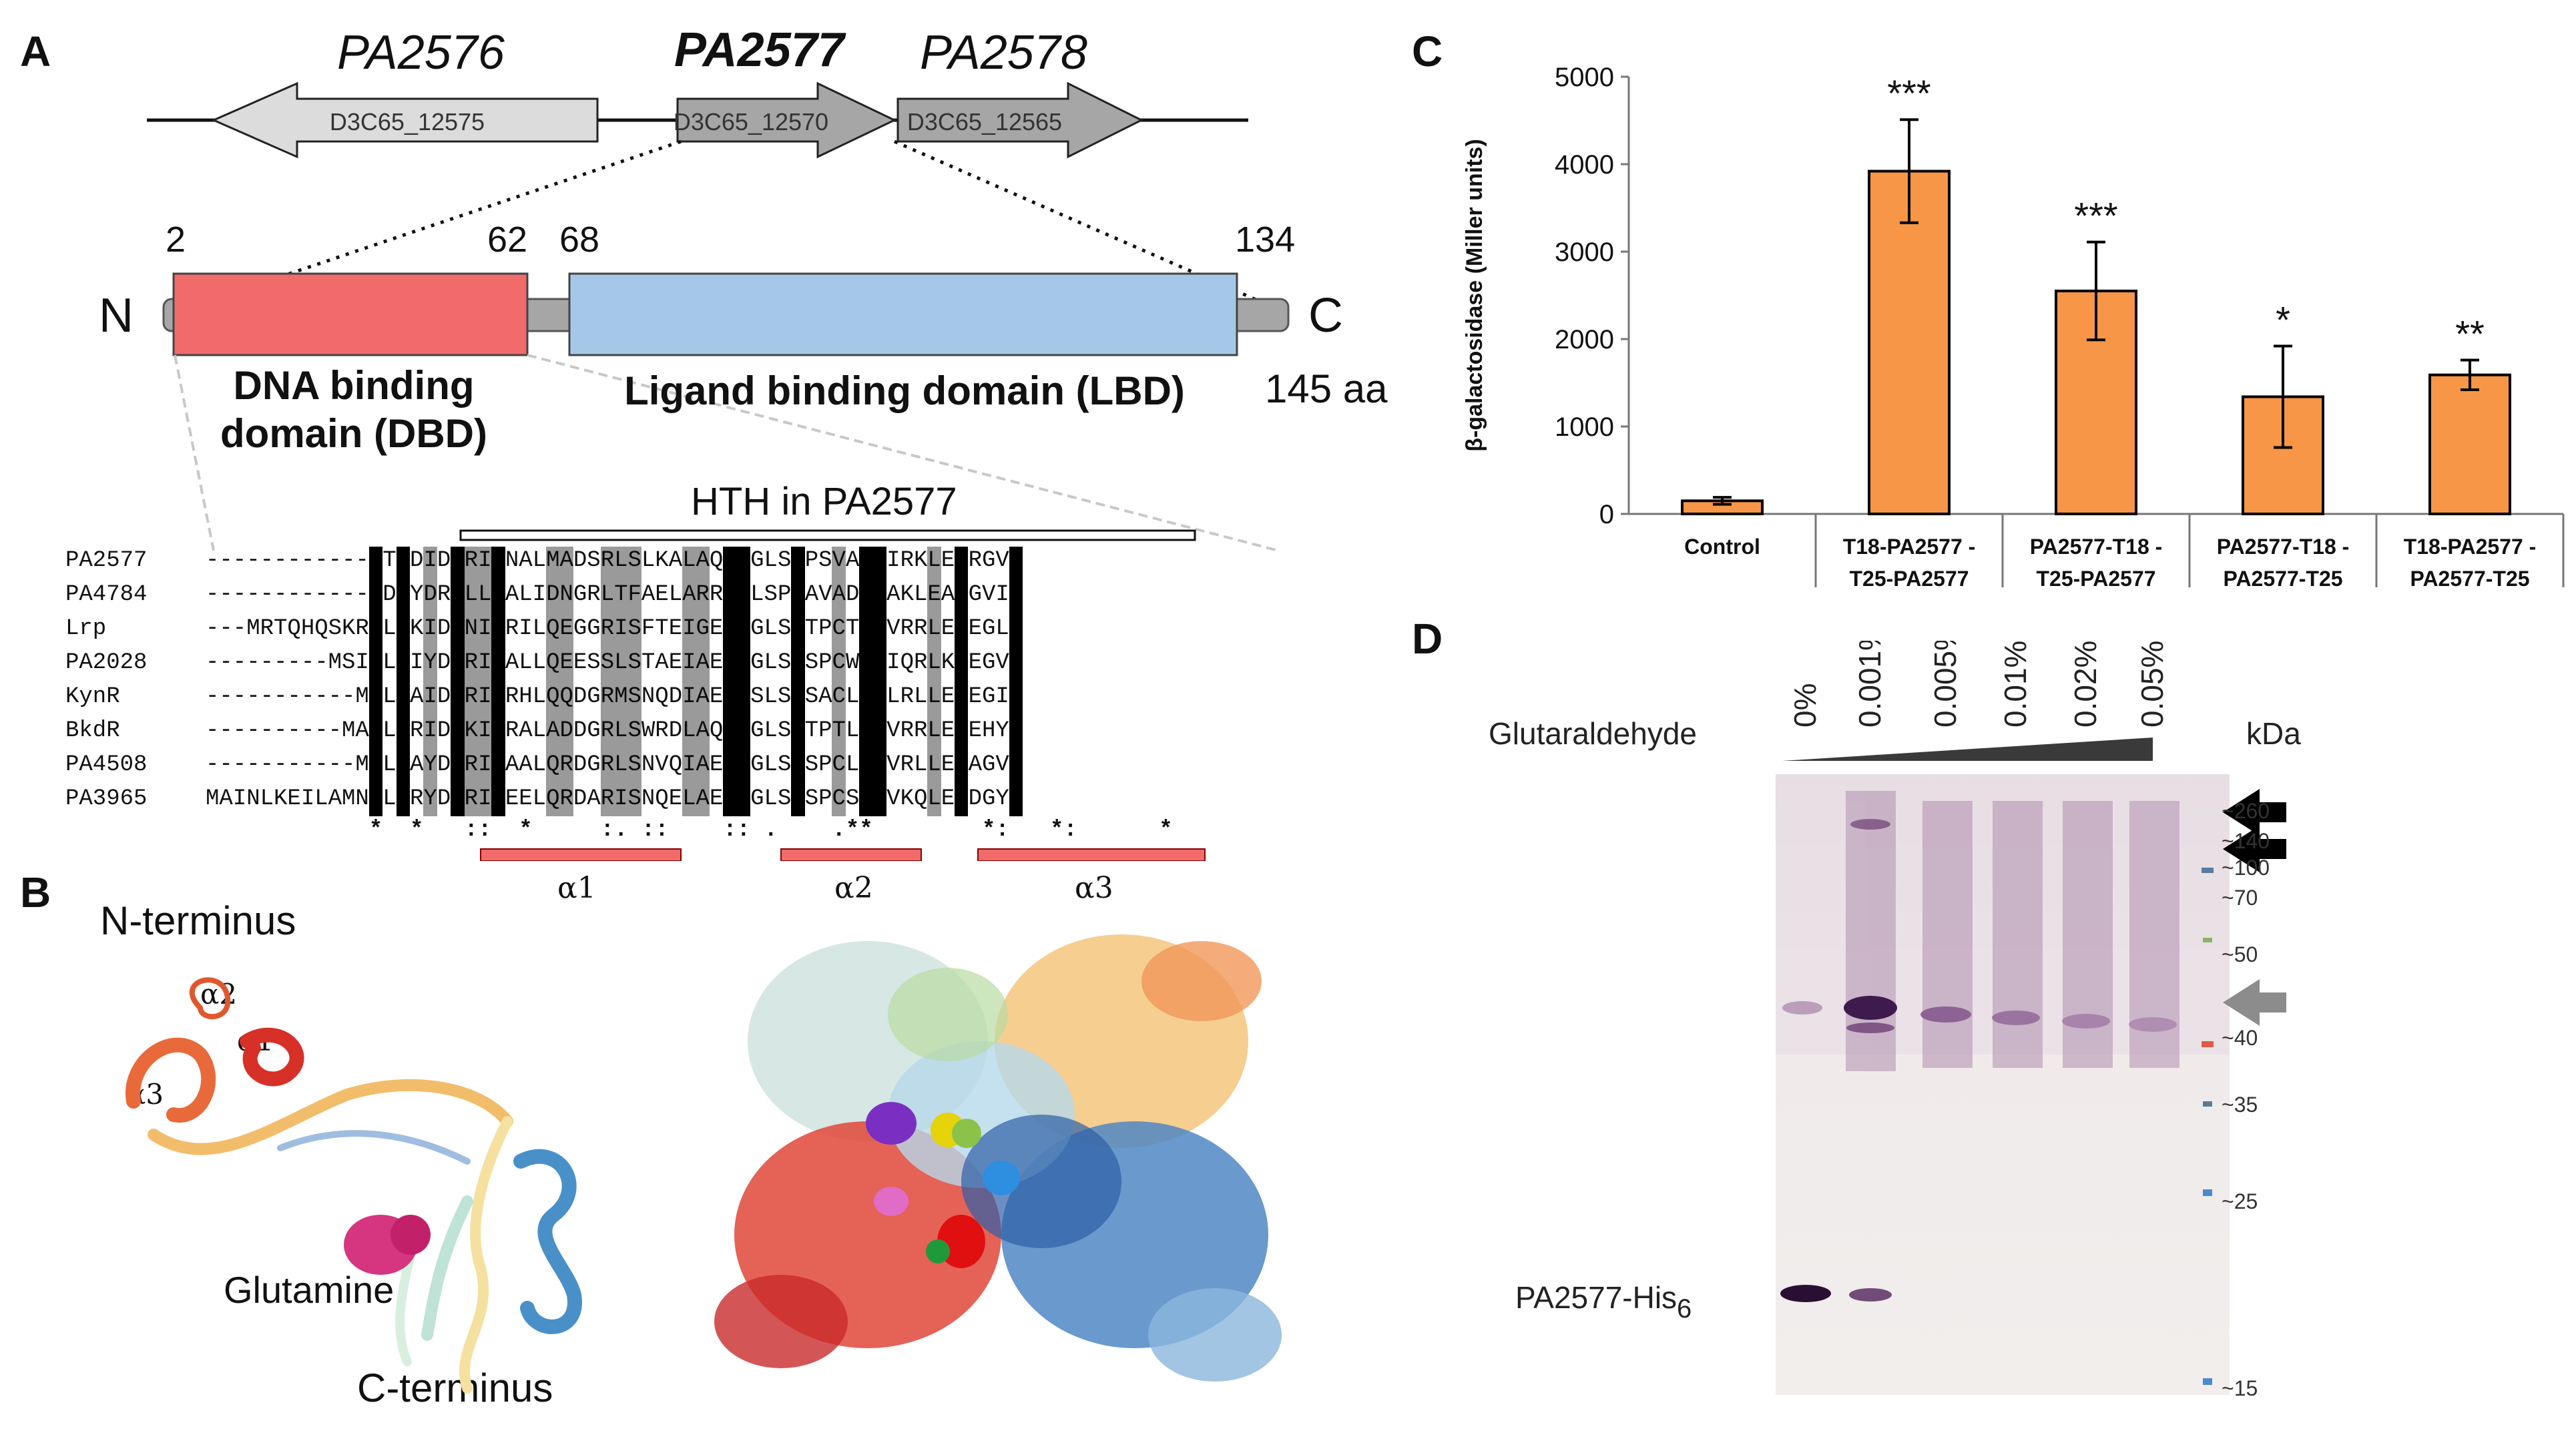 This screenshot has width=2576, height=1447. I want to click on y-tick-label: 0, so click(1606, 514).